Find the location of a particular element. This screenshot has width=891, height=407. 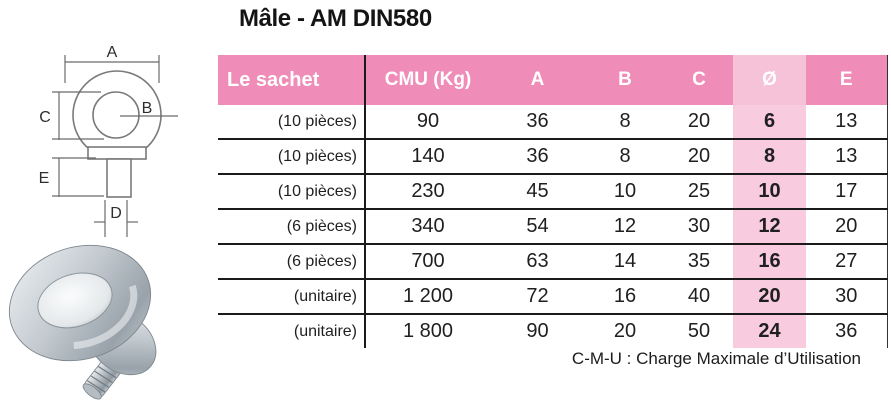

cell-cmu: 230 is located at coordinates (427, 192).